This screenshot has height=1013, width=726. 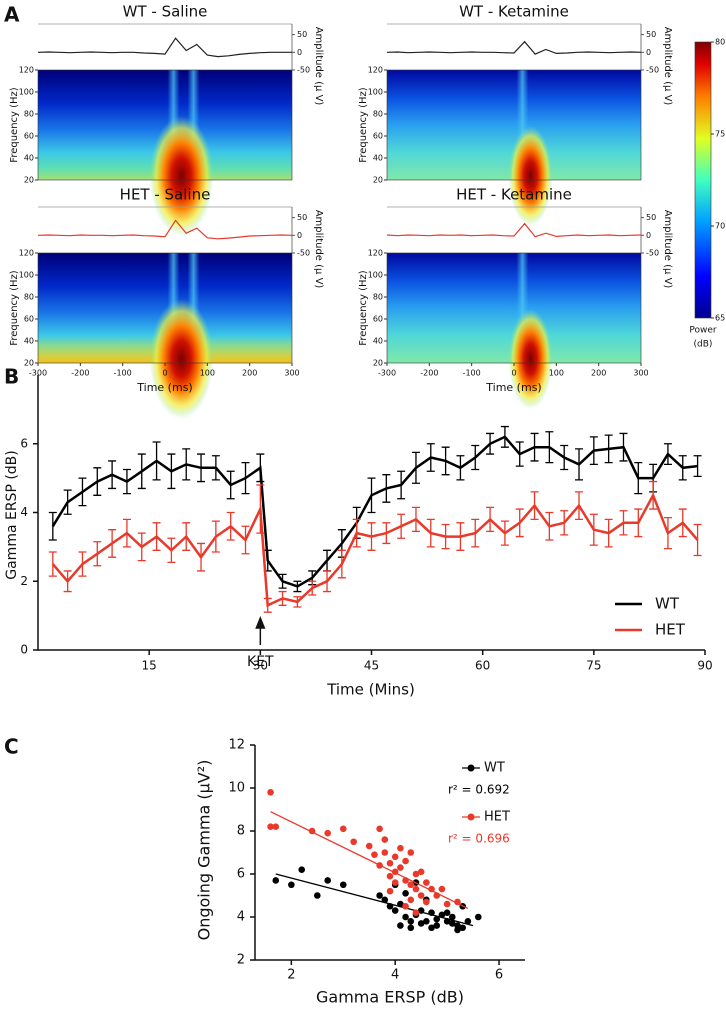 I want to click on annotation: KET, so click(x=260, y=662).